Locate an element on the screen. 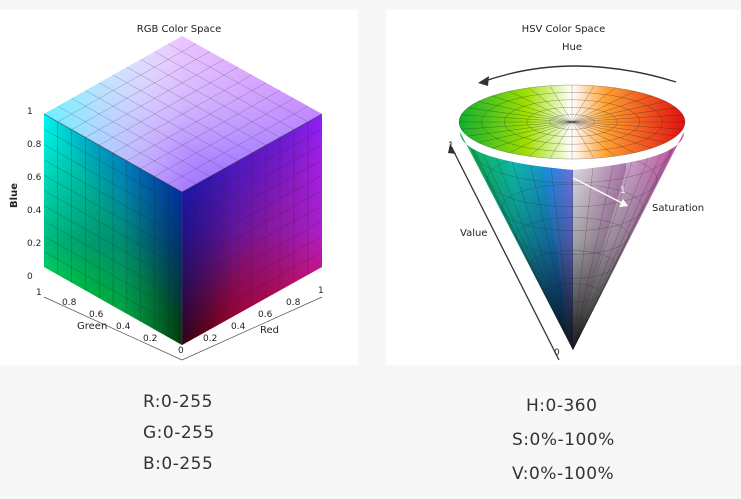 This screenshot has height=499, width=741. saturation-label: Saturation is located at coordinates (678, 208).